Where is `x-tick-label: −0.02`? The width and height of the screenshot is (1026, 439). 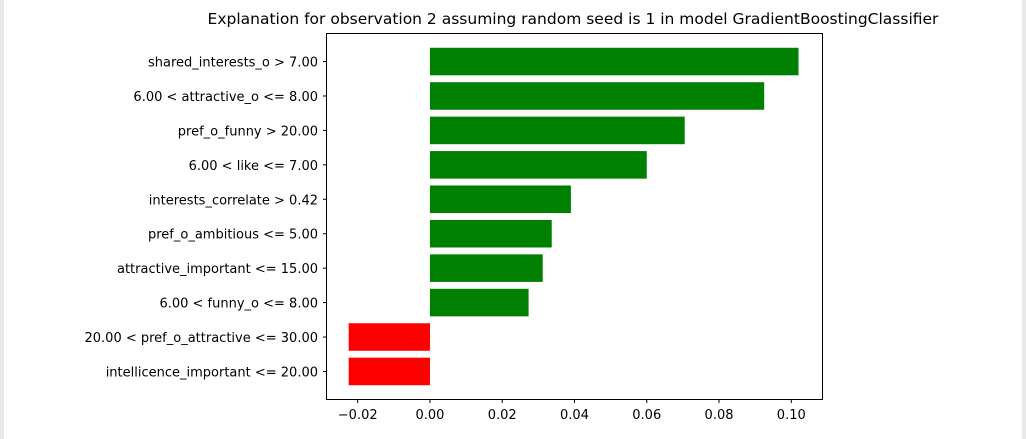
x-tick-label: −0.02 is located at coordinates (358, 415).